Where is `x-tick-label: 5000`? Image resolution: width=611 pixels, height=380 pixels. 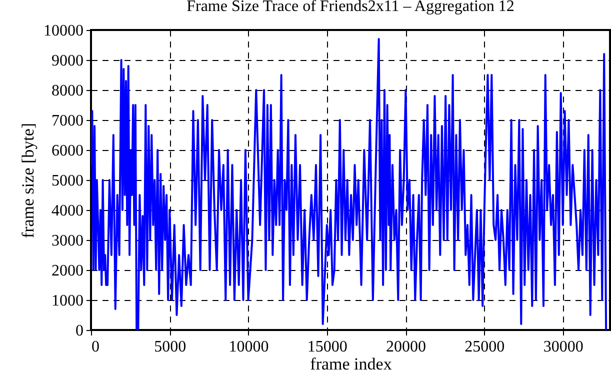
x-tick-label: 5000 is located at coordinates (170, 347).